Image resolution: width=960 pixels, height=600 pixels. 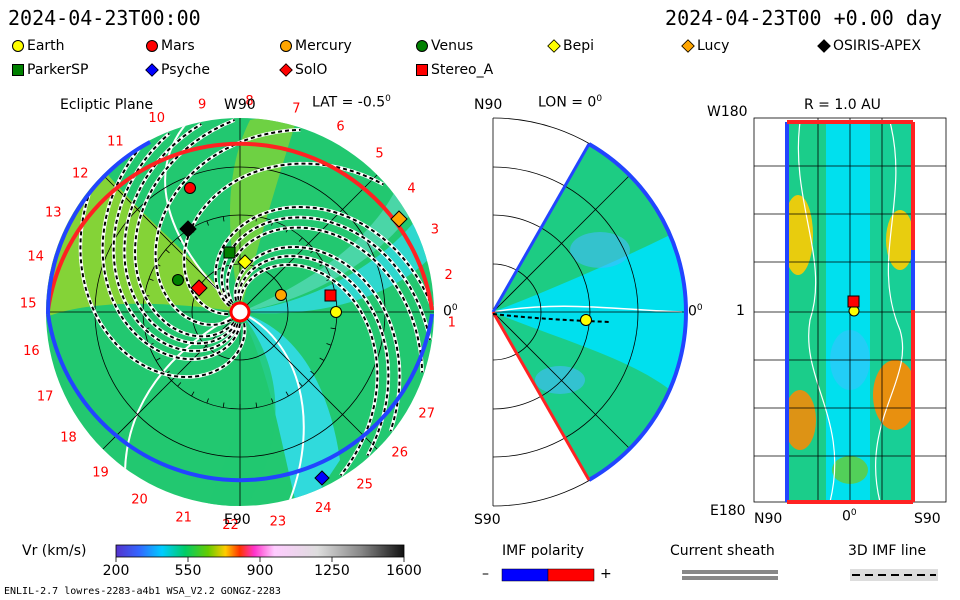 What do you see at coordinates (156, 118) in the screenshot?
I see `rotation-number-10: 10` at bounding box center [156, 118].